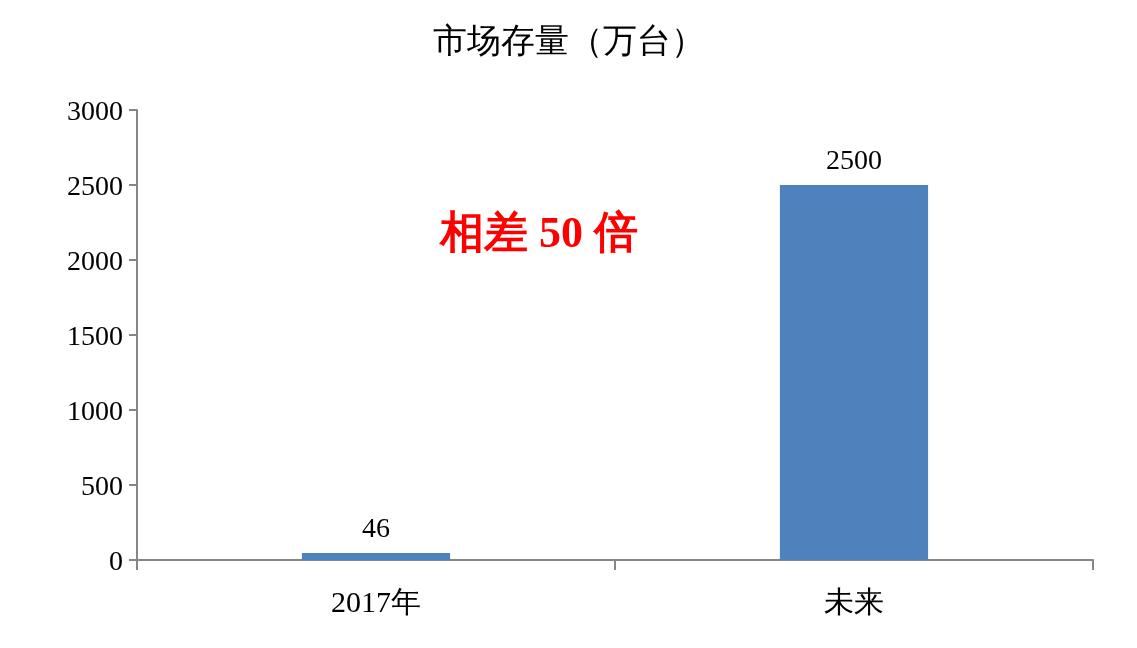  Describe the element at coordinates (95, 185) in the screenshot. I see `y-tick-label: 2500` at that location.